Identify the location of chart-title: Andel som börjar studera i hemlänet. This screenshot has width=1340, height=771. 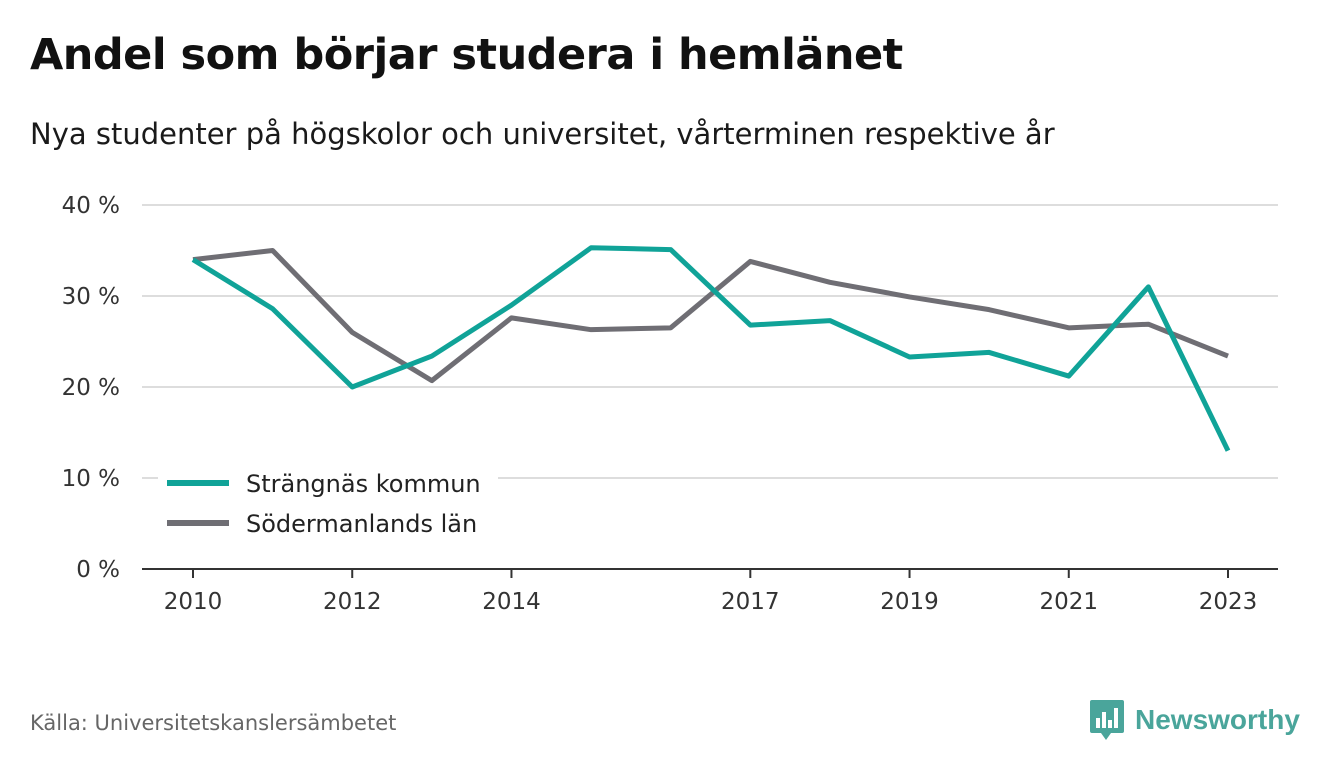
(466, 55).